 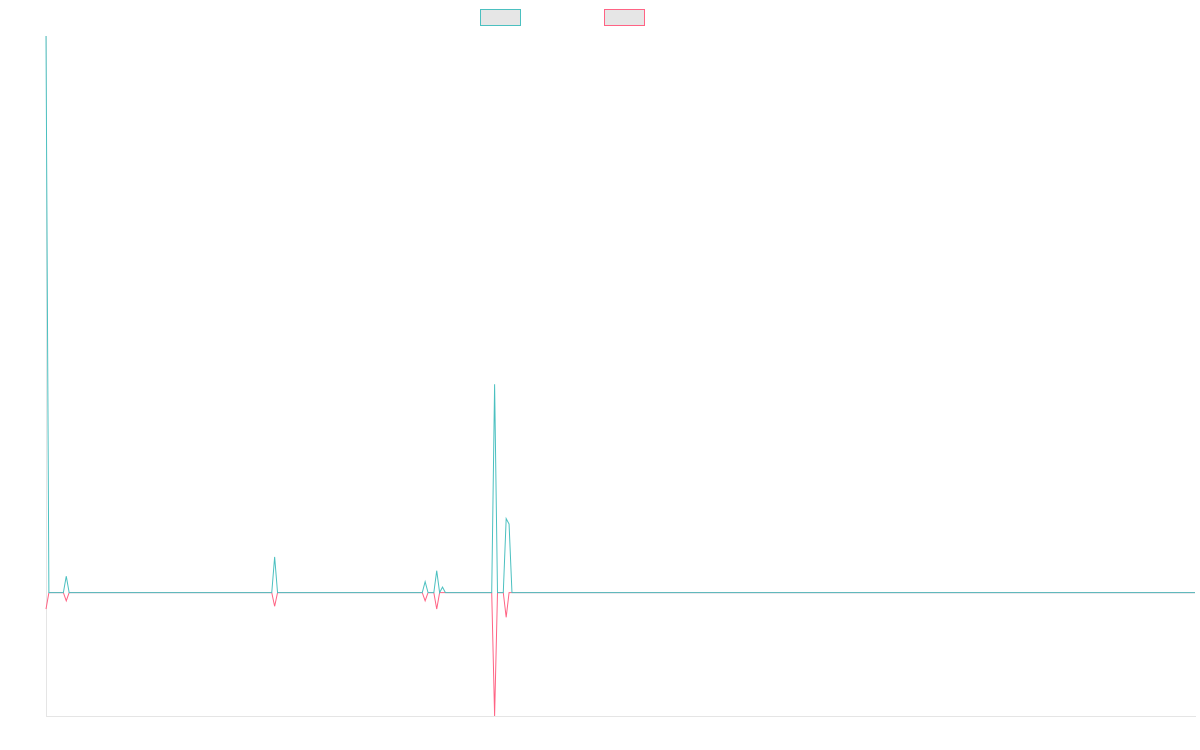 What do you see at coordinates (562, 17) in the screenshot?
I see `legend` at bounding box center [562, 17].